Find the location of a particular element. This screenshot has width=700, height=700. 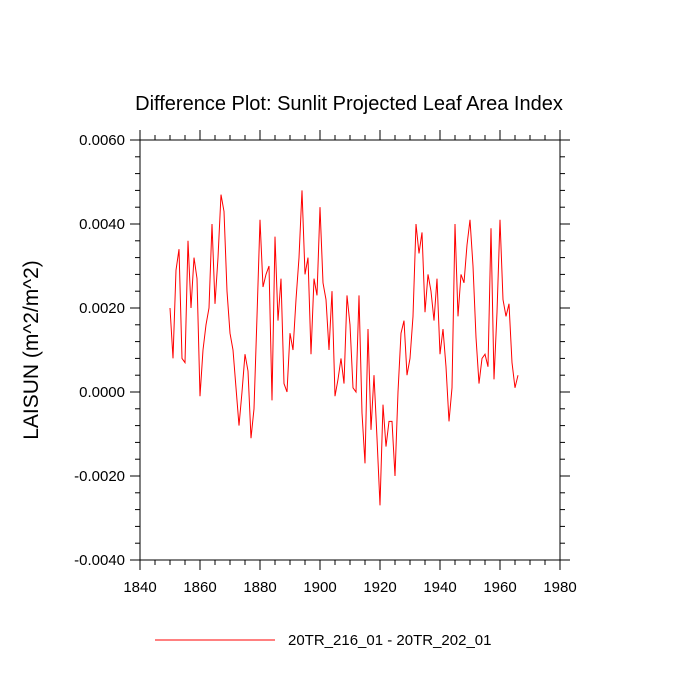

y-tick-label: -0.0020 is located at coordinates (99, 476).